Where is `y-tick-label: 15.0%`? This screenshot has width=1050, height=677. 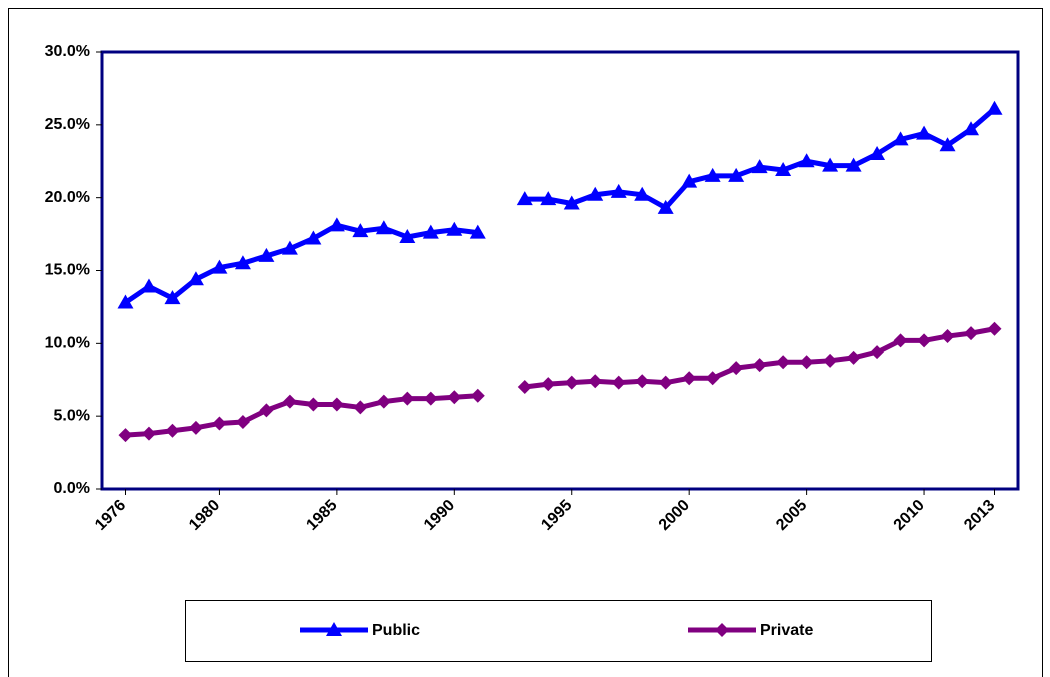
y-tick-label: 15.0% is located at coordinates (67, 270).